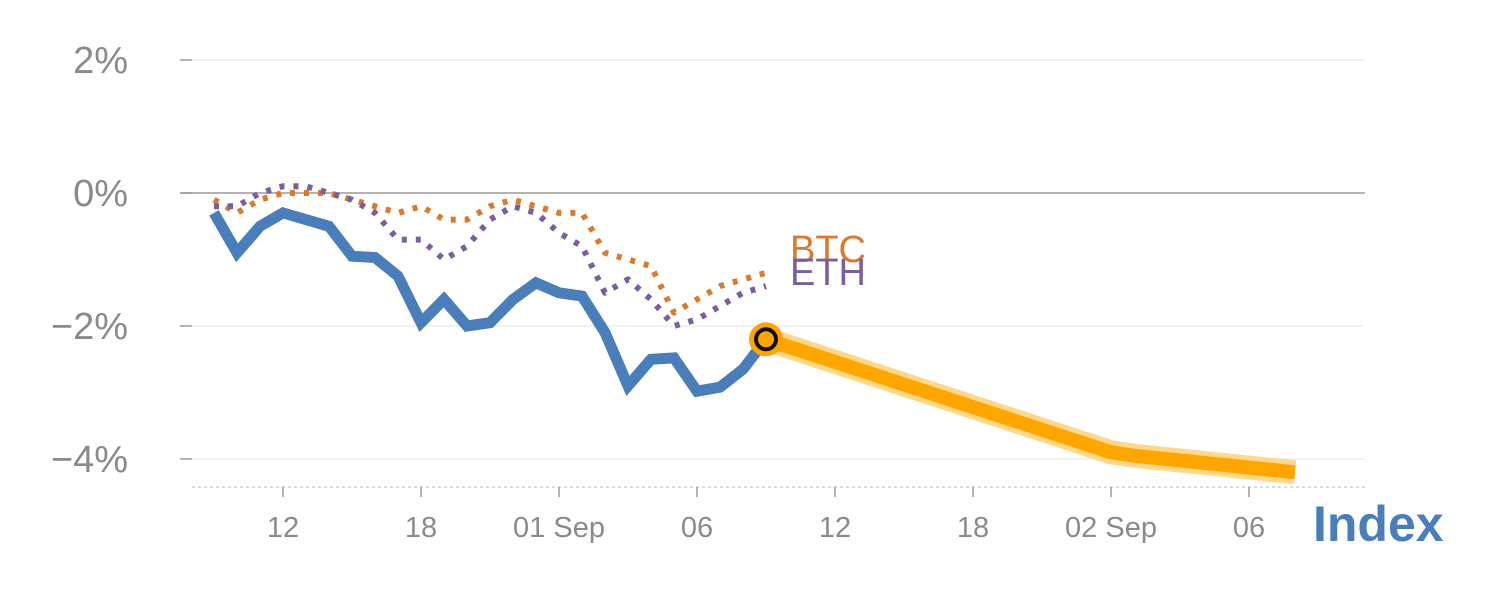  What do you see at coordinates (100, 61) in the screenshot?
I see `y-tick-label: 2%` at bounding box center [100, 61].